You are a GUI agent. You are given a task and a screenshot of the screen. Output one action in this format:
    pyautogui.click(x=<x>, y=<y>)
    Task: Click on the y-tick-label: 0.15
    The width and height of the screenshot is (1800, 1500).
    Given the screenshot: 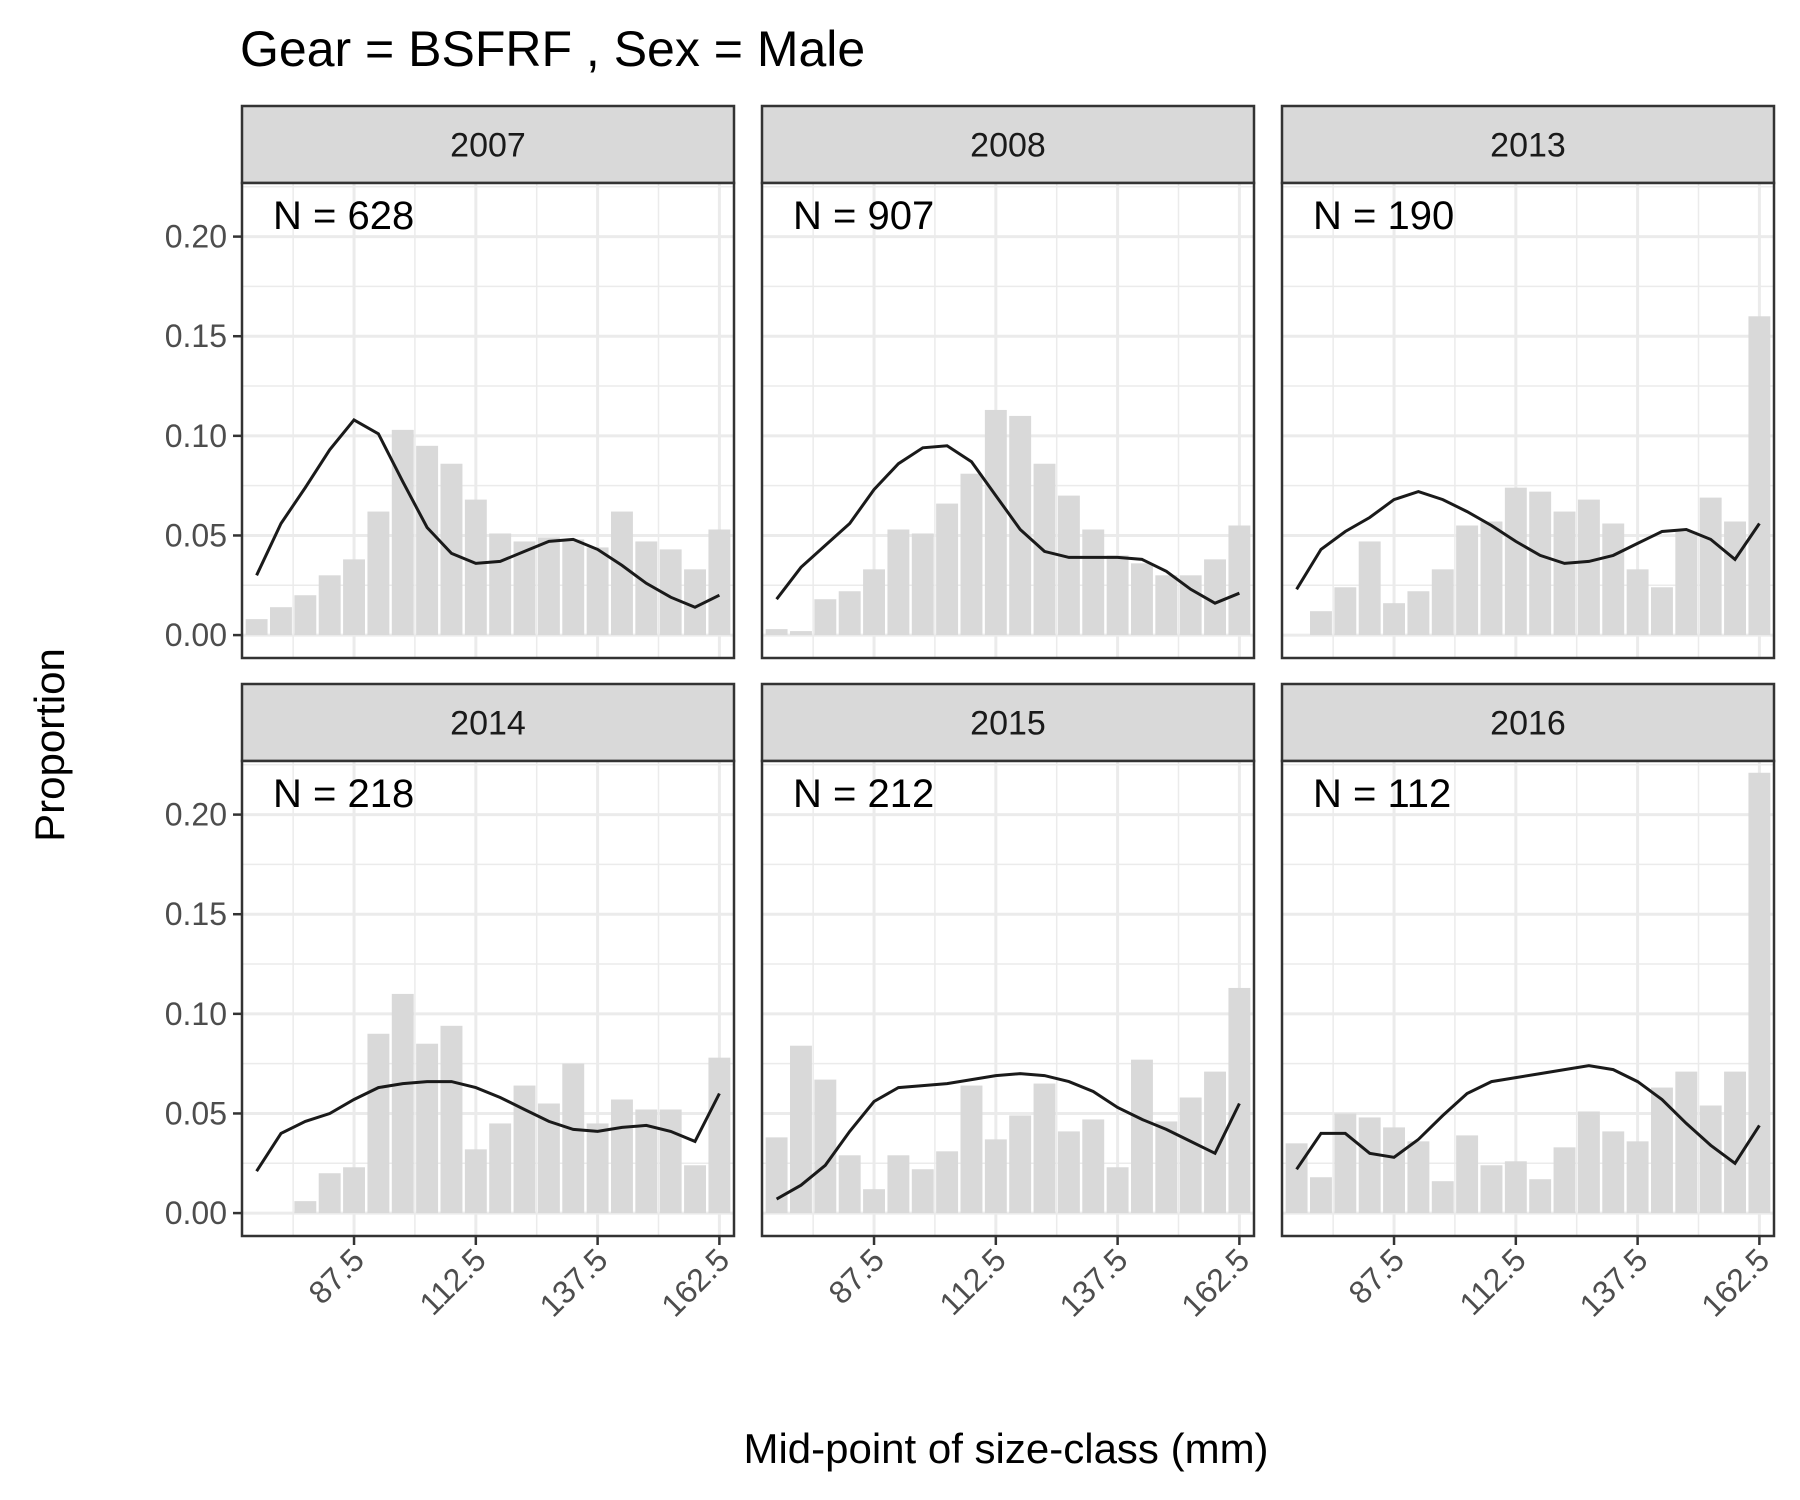 What is the action you would take?
    pyautogui.click(x=196, y=914)
    